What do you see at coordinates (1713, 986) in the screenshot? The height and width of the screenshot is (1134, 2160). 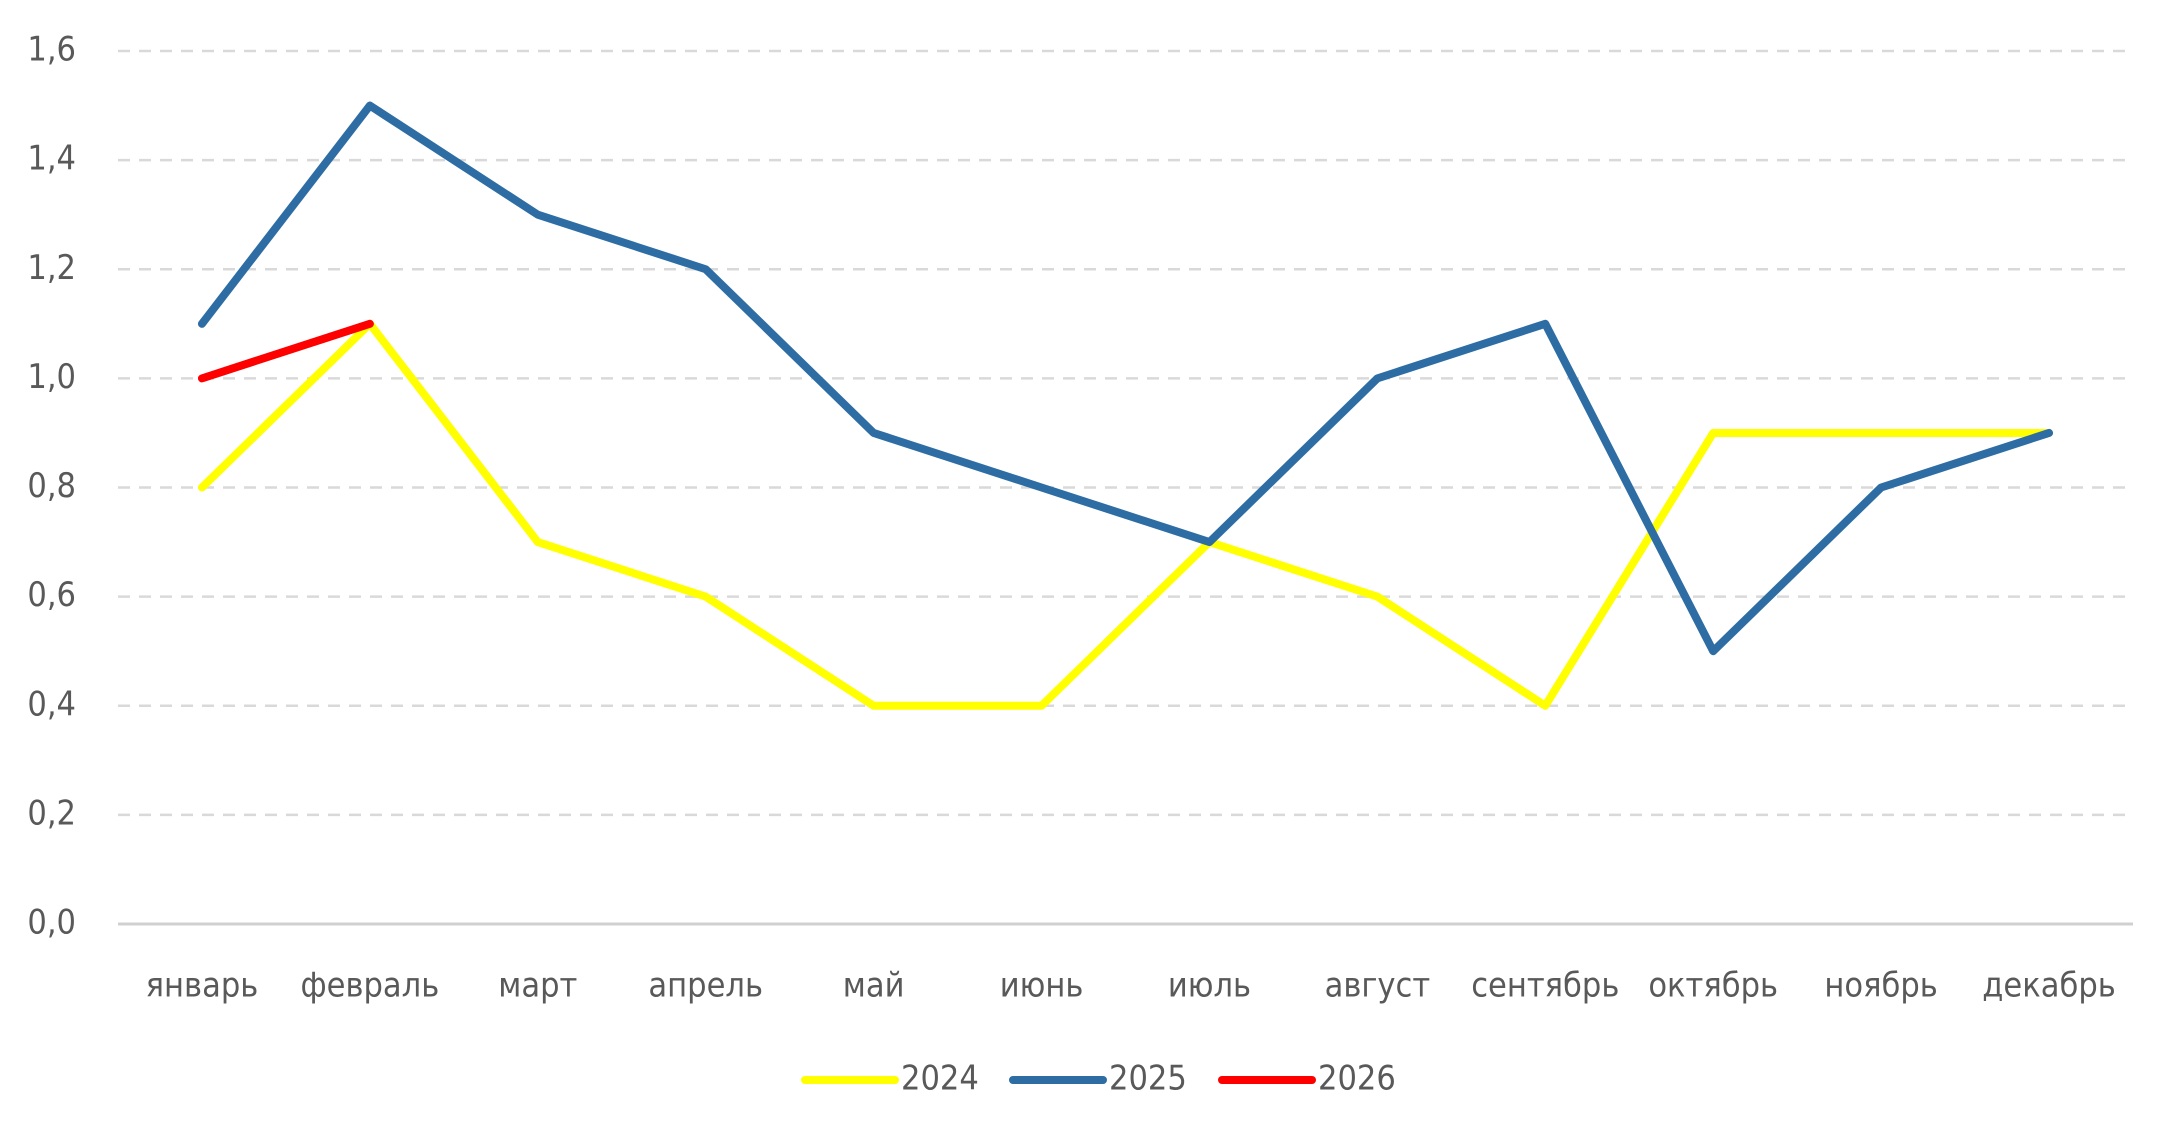 I see `x-tick-label: октябрь` at bounding box center [1713, 986].